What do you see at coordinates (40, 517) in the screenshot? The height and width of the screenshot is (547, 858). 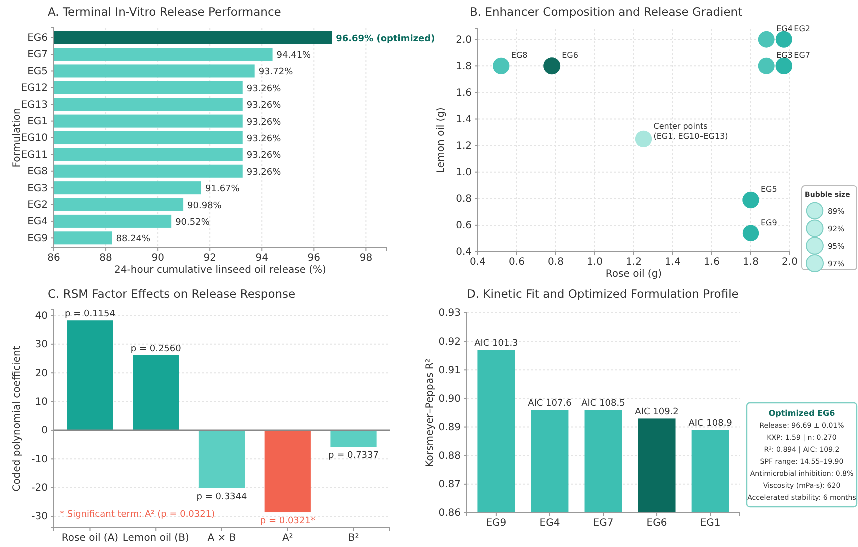 I see `y-tick-label: -30` at bounding box center [40, 517].